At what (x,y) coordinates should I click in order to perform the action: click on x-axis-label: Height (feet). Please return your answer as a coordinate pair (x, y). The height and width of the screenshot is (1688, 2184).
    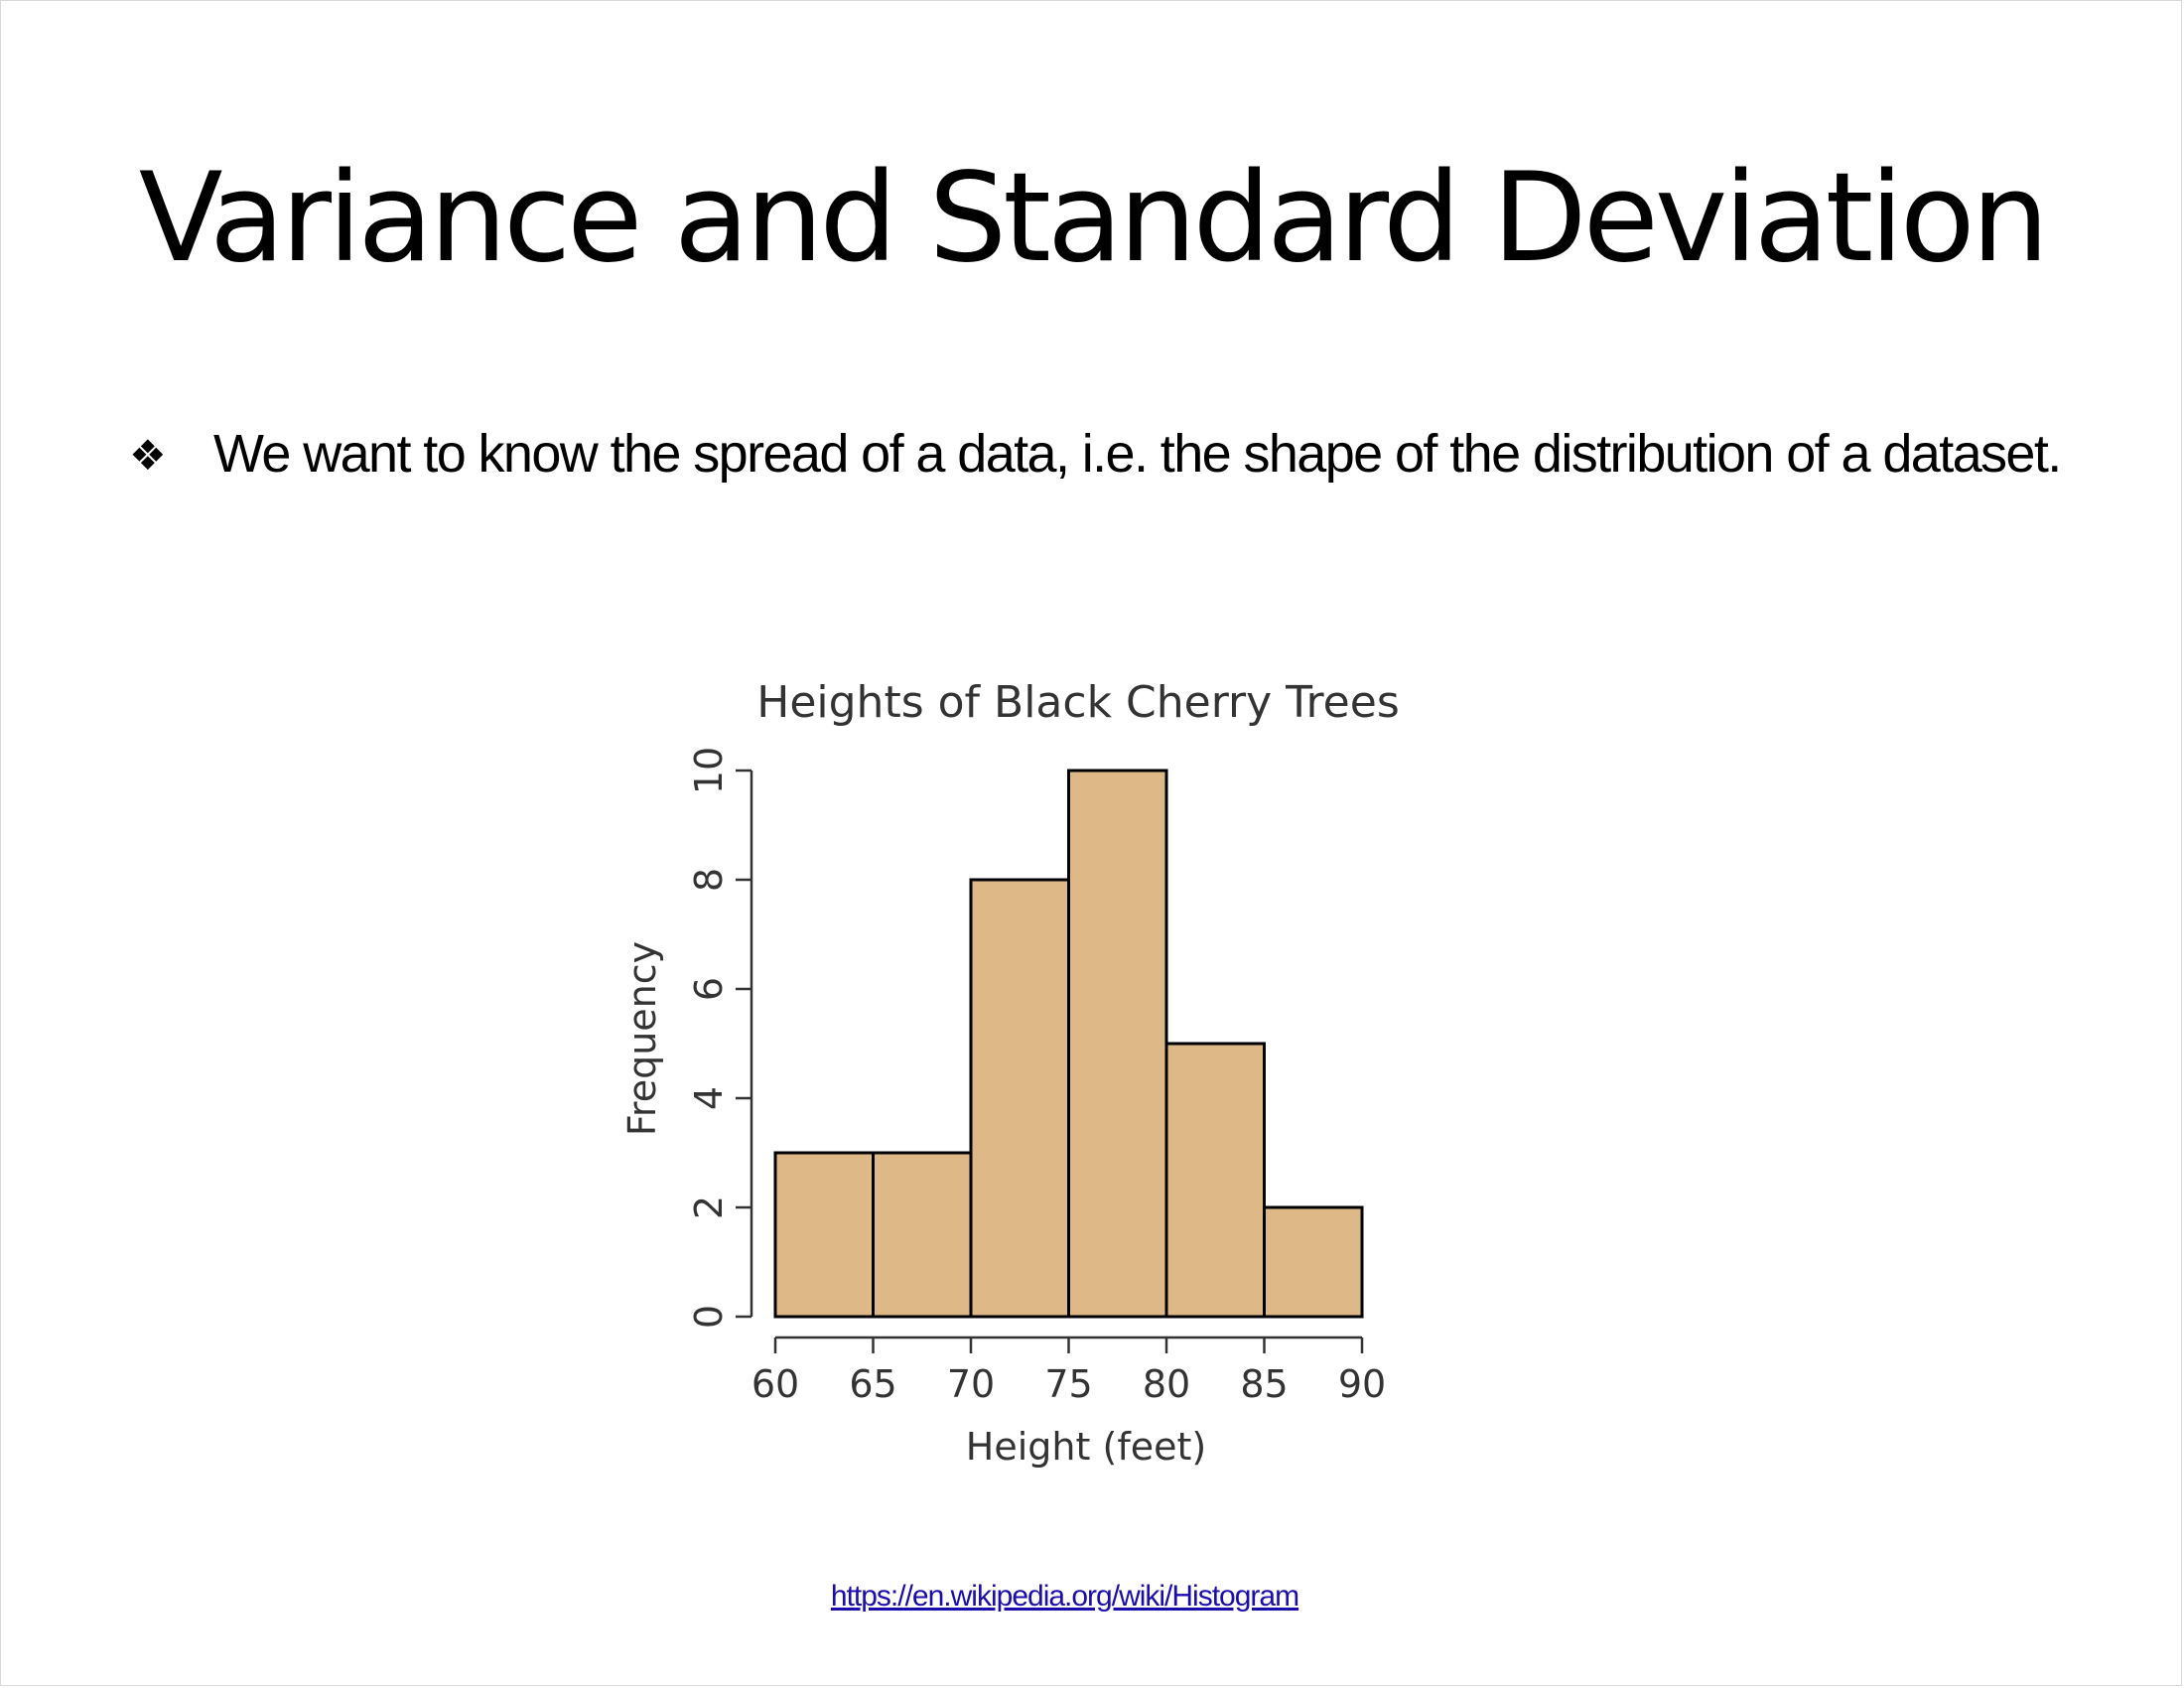
    Looking at the image, I should click on (1086, 1447).